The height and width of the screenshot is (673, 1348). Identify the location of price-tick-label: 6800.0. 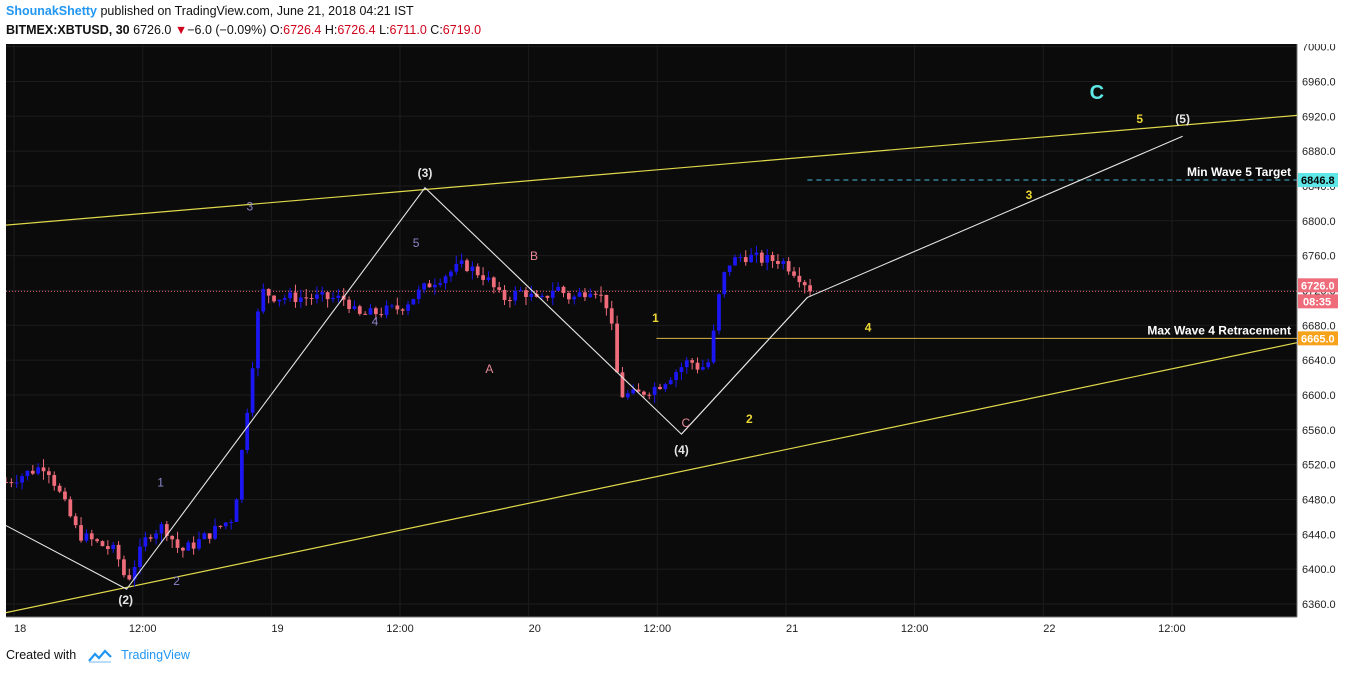
(1319, 222).